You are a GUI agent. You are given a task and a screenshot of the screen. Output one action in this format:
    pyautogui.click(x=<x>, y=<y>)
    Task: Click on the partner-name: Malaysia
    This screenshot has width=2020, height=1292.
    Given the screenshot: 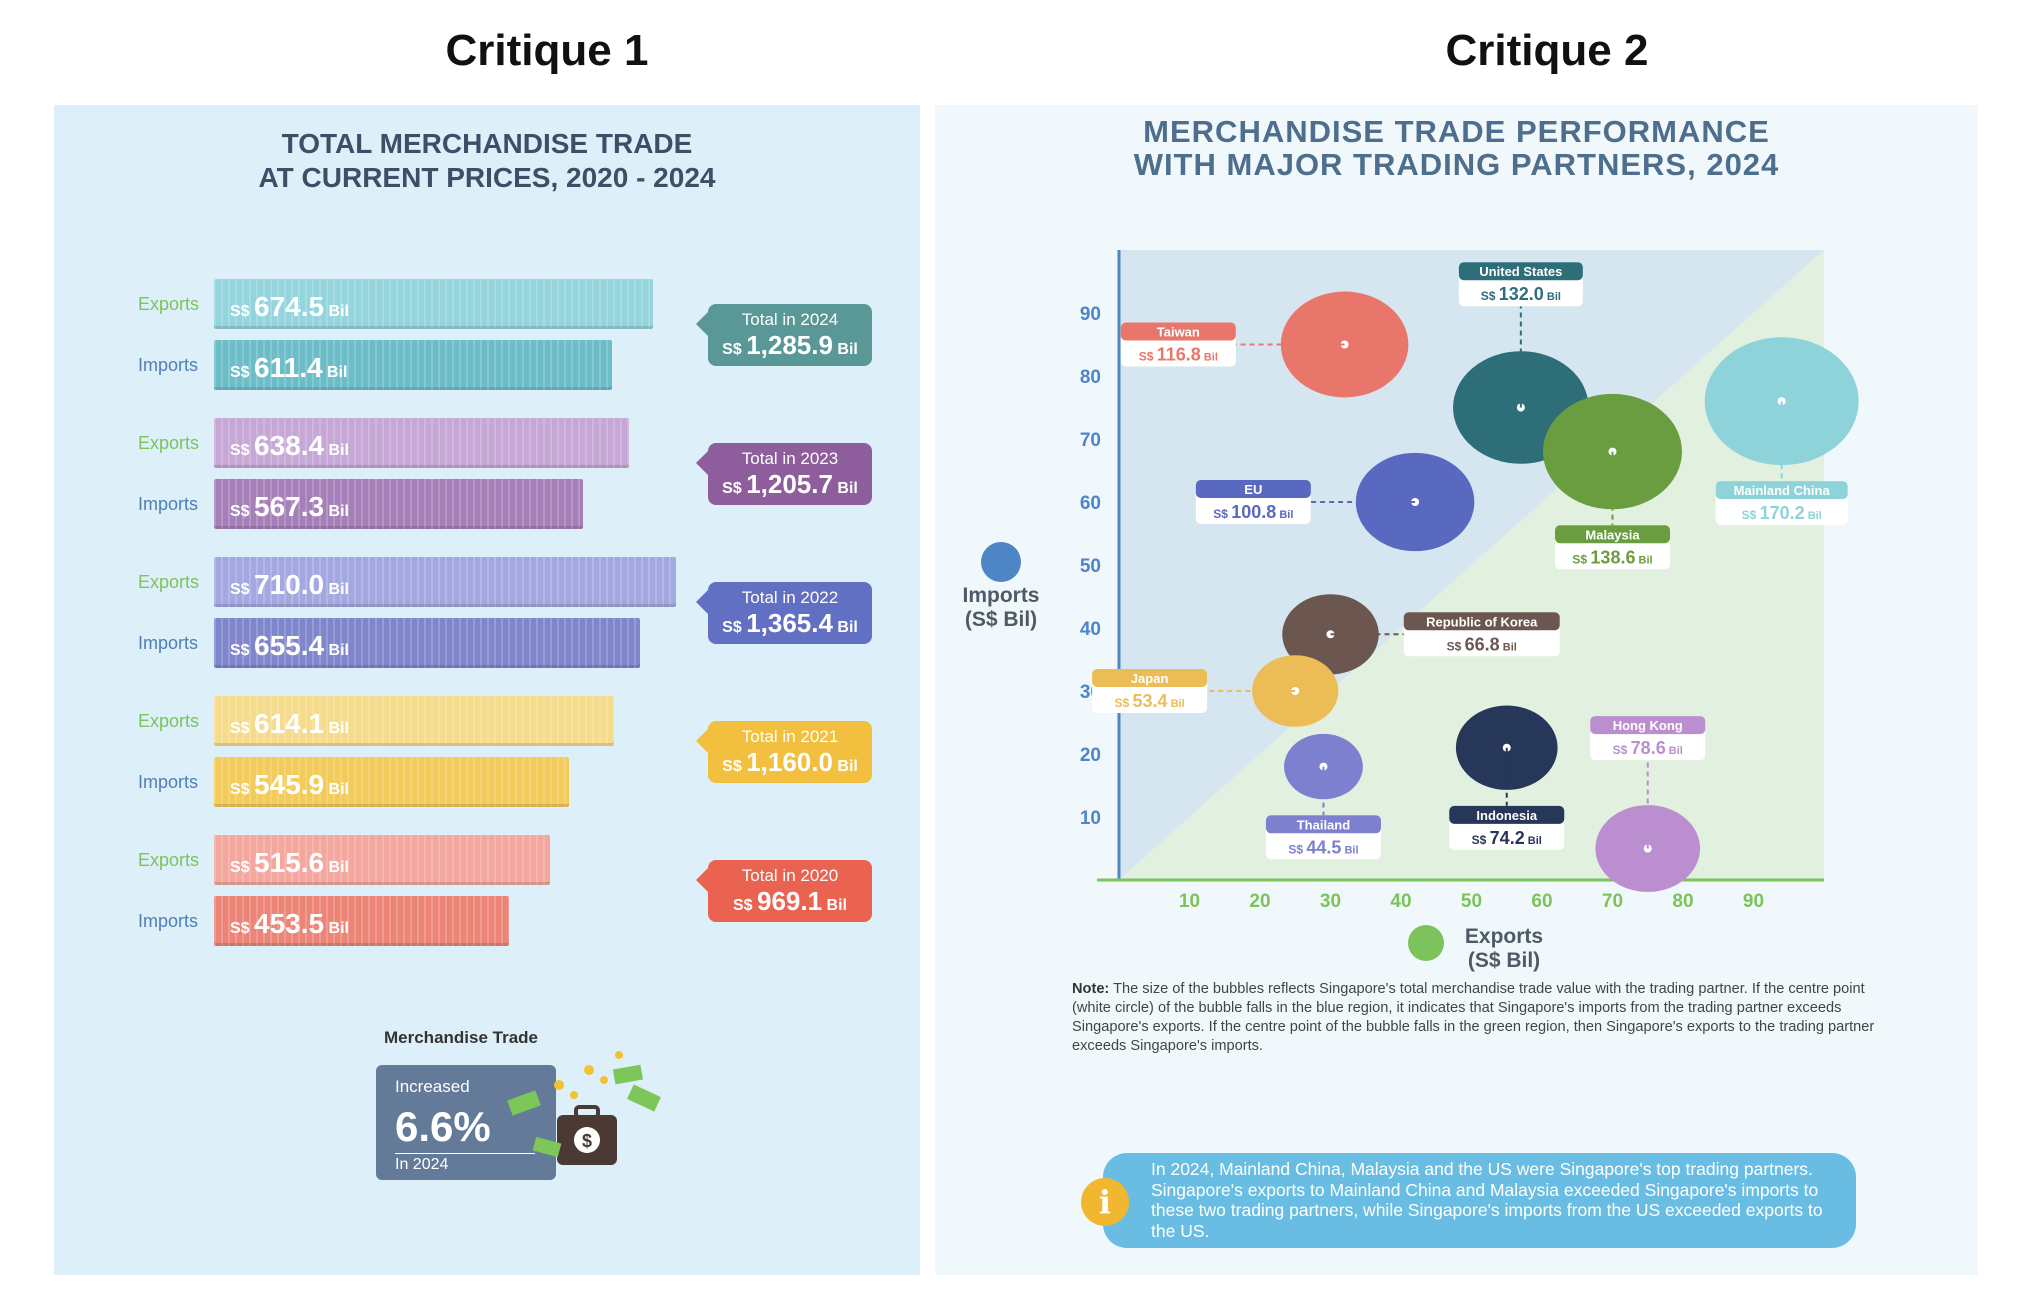 What is the action you would take?
    pyautogui.click(x=1612, y=534)
    